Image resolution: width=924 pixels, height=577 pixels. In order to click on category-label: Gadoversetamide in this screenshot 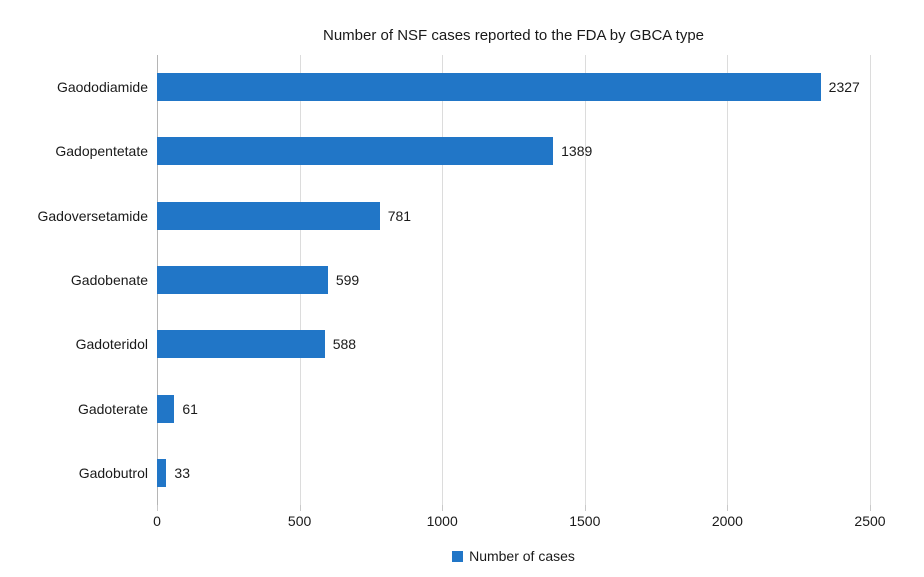, I will do `click(92, 215)`.